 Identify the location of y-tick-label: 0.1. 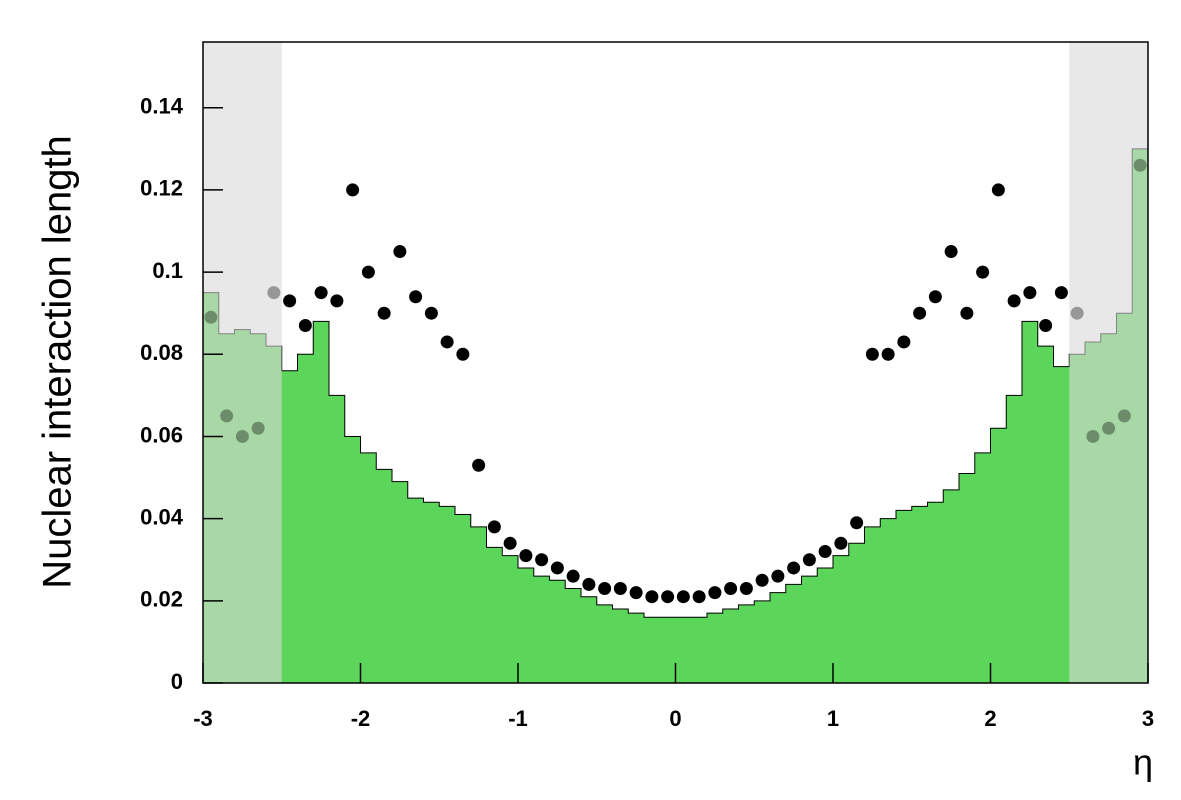
(167, 270).